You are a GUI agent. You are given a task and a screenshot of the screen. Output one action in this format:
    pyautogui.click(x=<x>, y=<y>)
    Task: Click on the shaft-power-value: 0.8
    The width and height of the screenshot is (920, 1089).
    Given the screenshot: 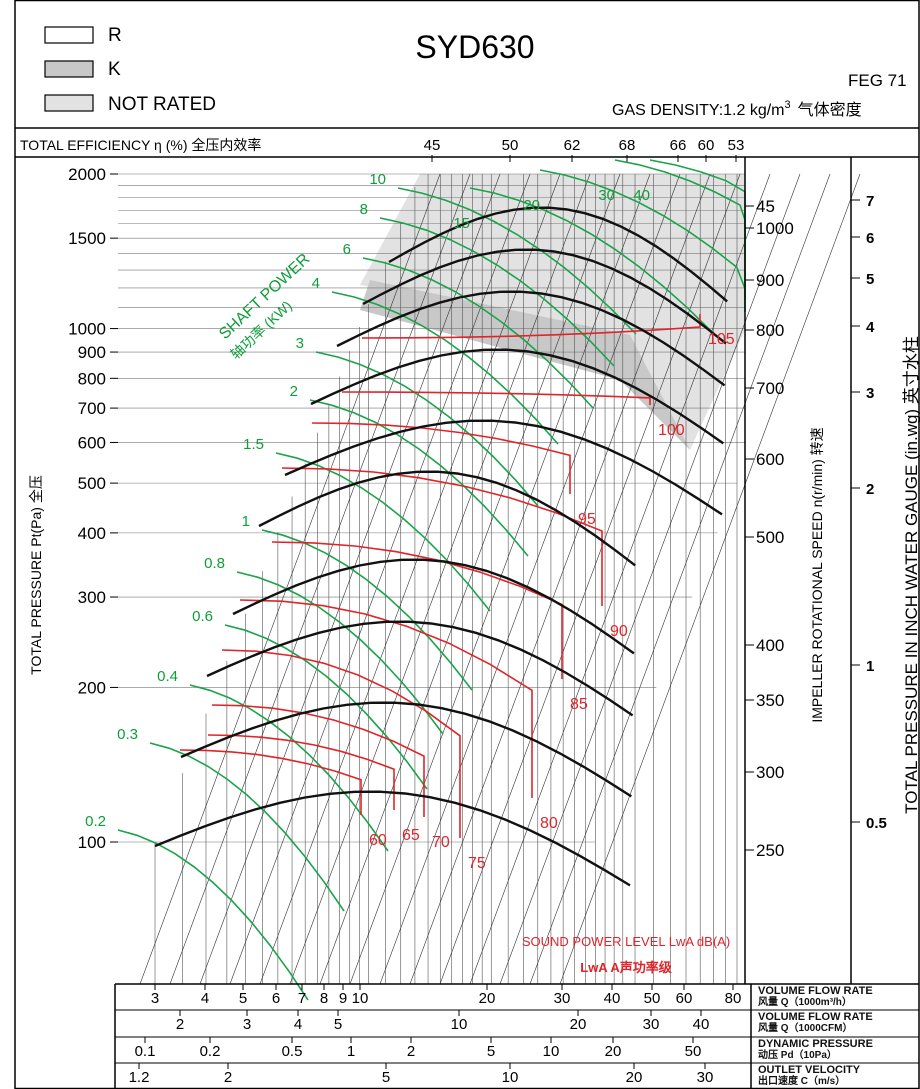 What is the action you would take?
    pyautogui.click(x=214, y=563)
    